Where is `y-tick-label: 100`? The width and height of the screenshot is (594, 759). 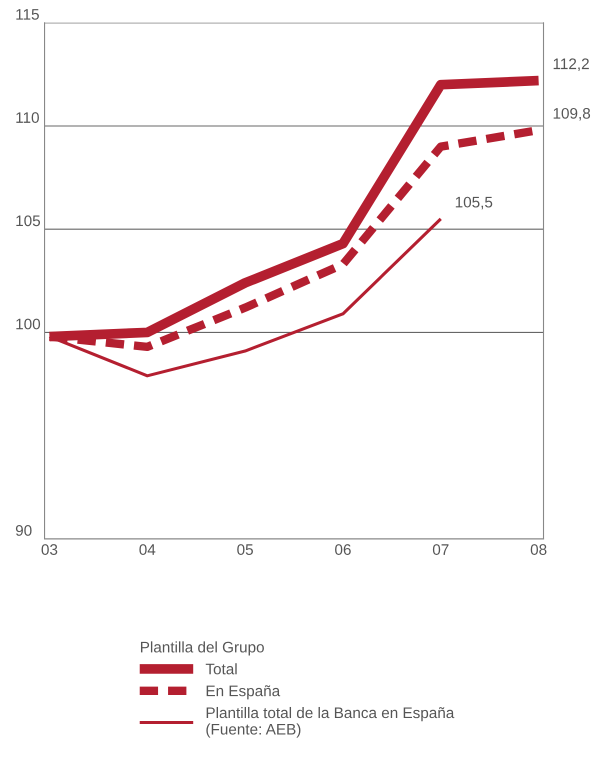 y-tick-label: 100 is located at coordinates (28, 324).